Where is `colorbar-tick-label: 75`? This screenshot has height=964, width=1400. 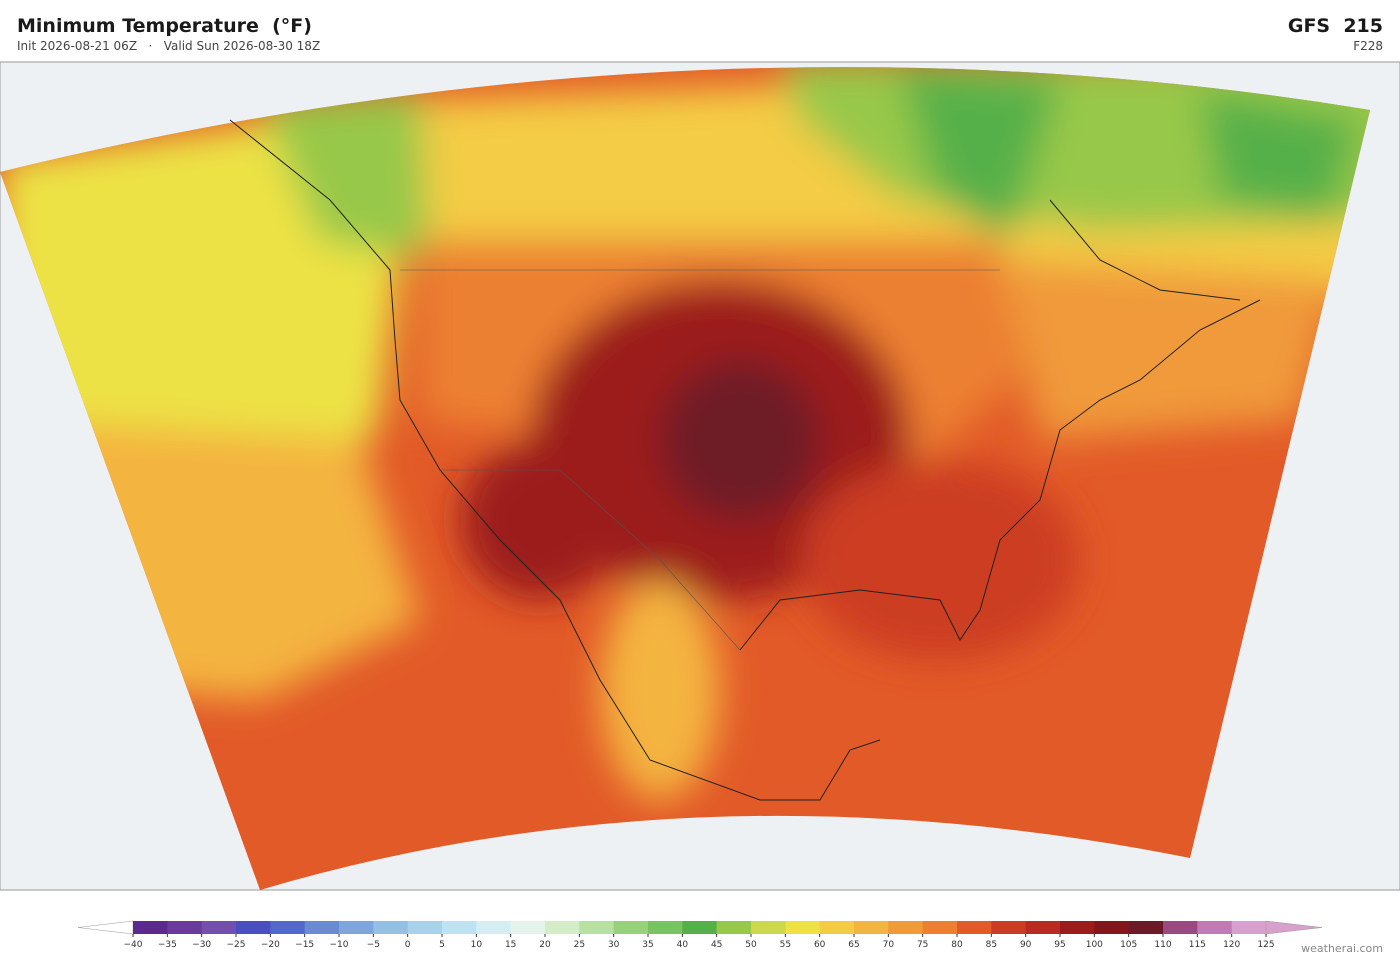 colorbar-tick-label: 75 is located at coordinates (922, 945).